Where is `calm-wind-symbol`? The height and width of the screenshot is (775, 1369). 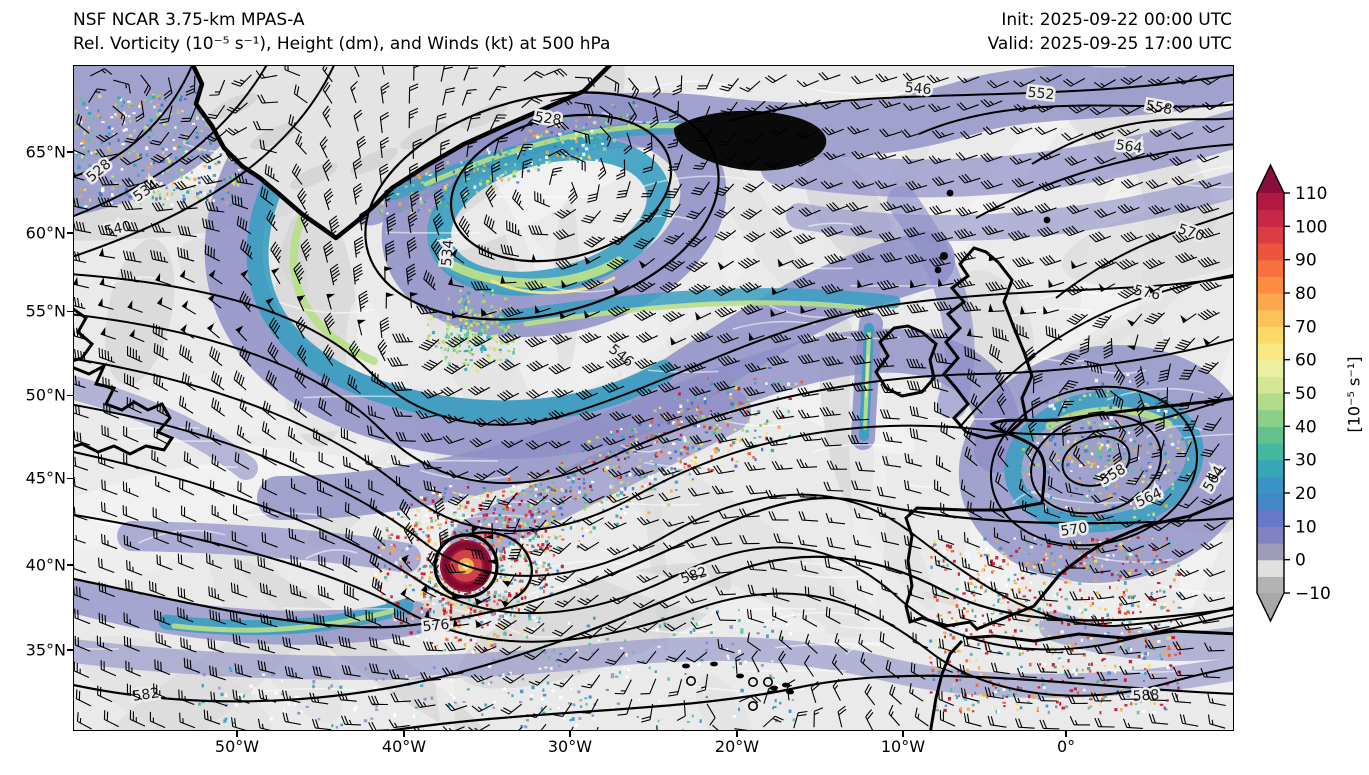
calm-wind-symbol is located at coordinates (752, 705).